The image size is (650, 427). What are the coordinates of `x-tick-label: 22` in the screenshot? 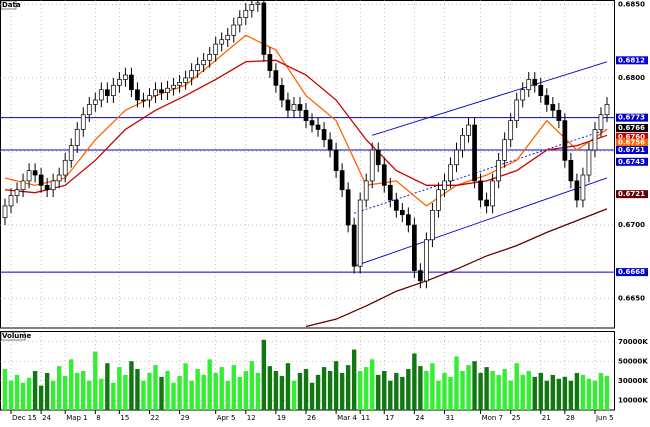 It's located at (154, 418).